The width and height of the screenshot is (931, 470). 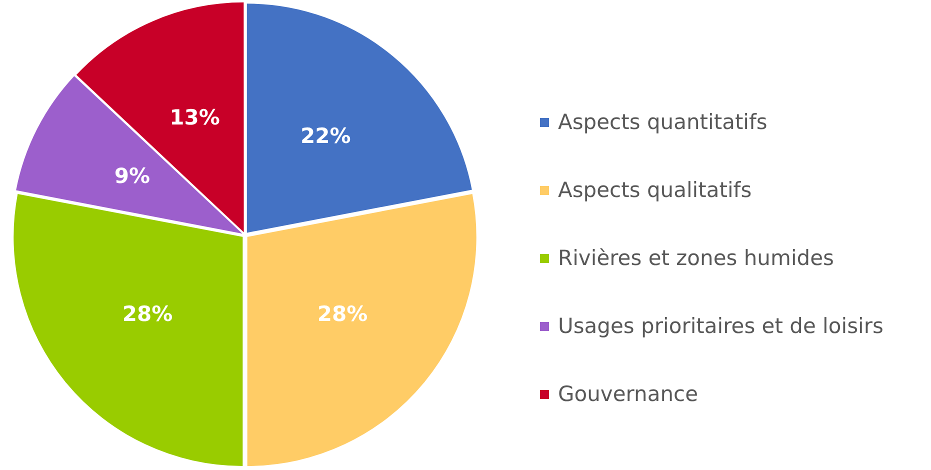 I want to click on legend-label: Usages prioritaires et de loisirs, so click(x=721, y=326).